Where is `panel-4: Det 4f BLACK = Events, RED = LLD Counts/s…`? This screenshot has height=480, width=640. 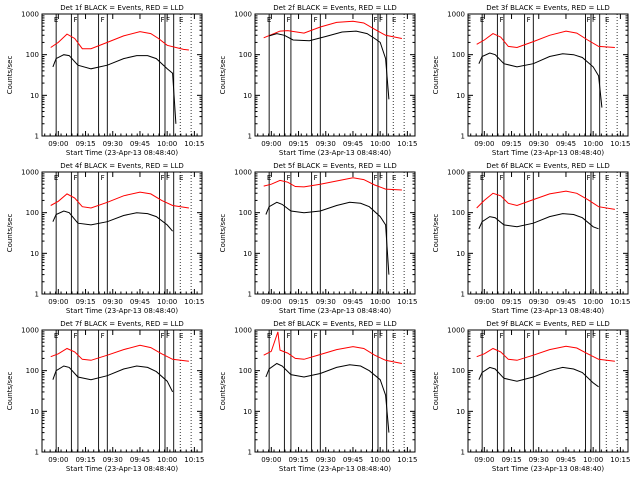
panel-4: Det 4f BLACK = Events, RED = LLD Counts/s… is located at coordinates (105, 238).